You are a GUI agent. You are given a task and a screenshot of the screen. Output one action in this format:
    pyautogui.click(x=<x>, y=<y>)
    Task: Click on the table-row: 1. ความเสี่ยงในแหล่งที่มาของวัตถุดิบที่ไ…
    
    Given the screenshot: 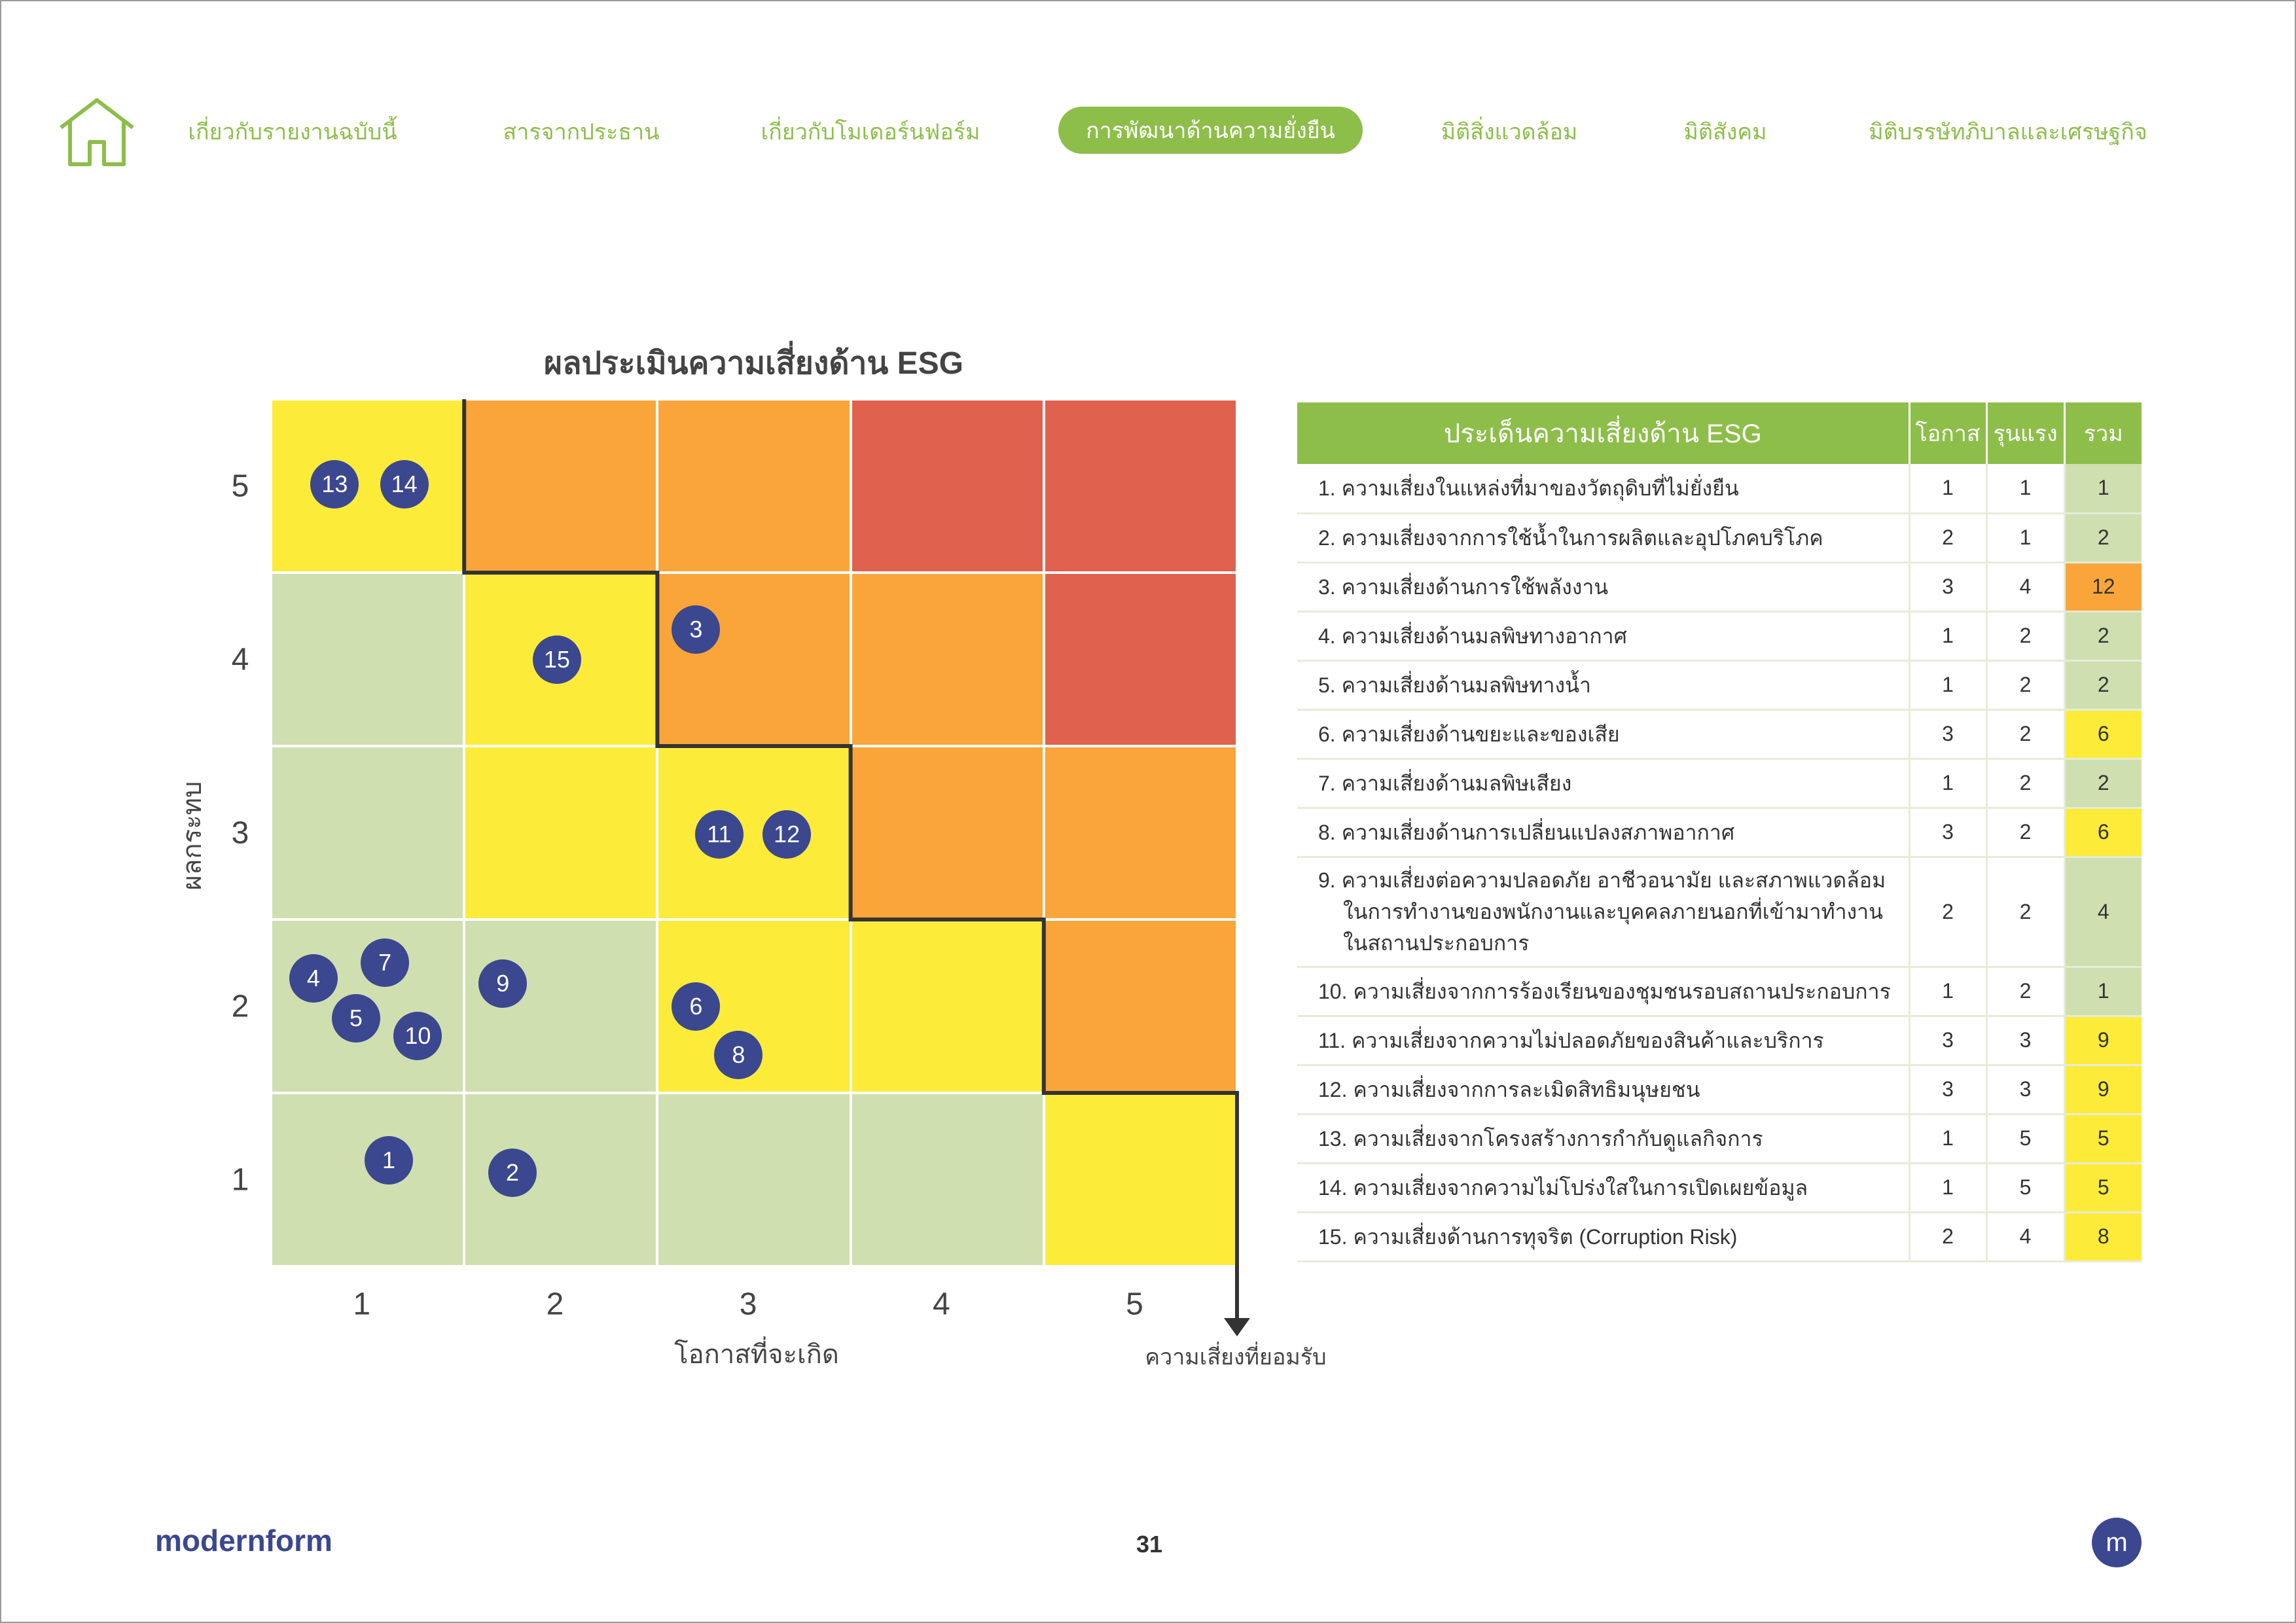 What is the action you would take?
    pyautogui.click(x=1720, y=489)
    